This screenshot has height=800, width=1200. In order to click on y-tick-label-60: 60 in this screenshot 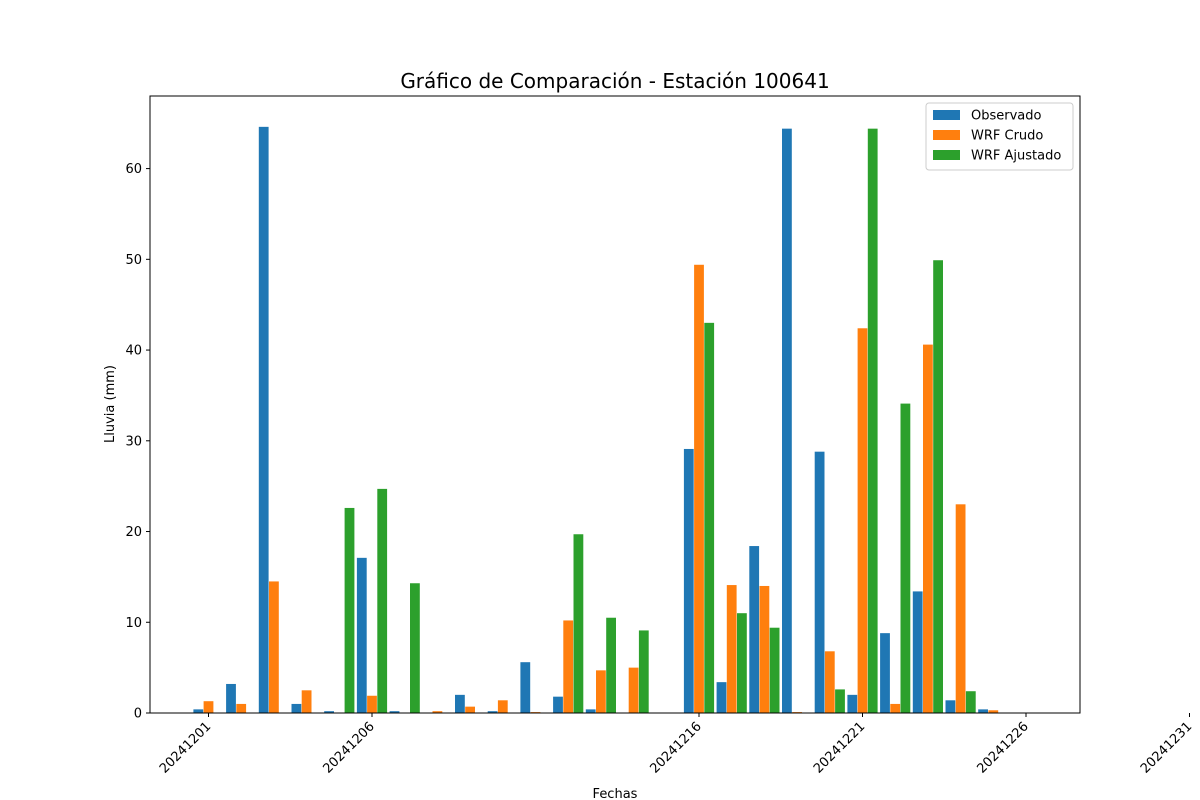, I will do `click(133, 169)`.